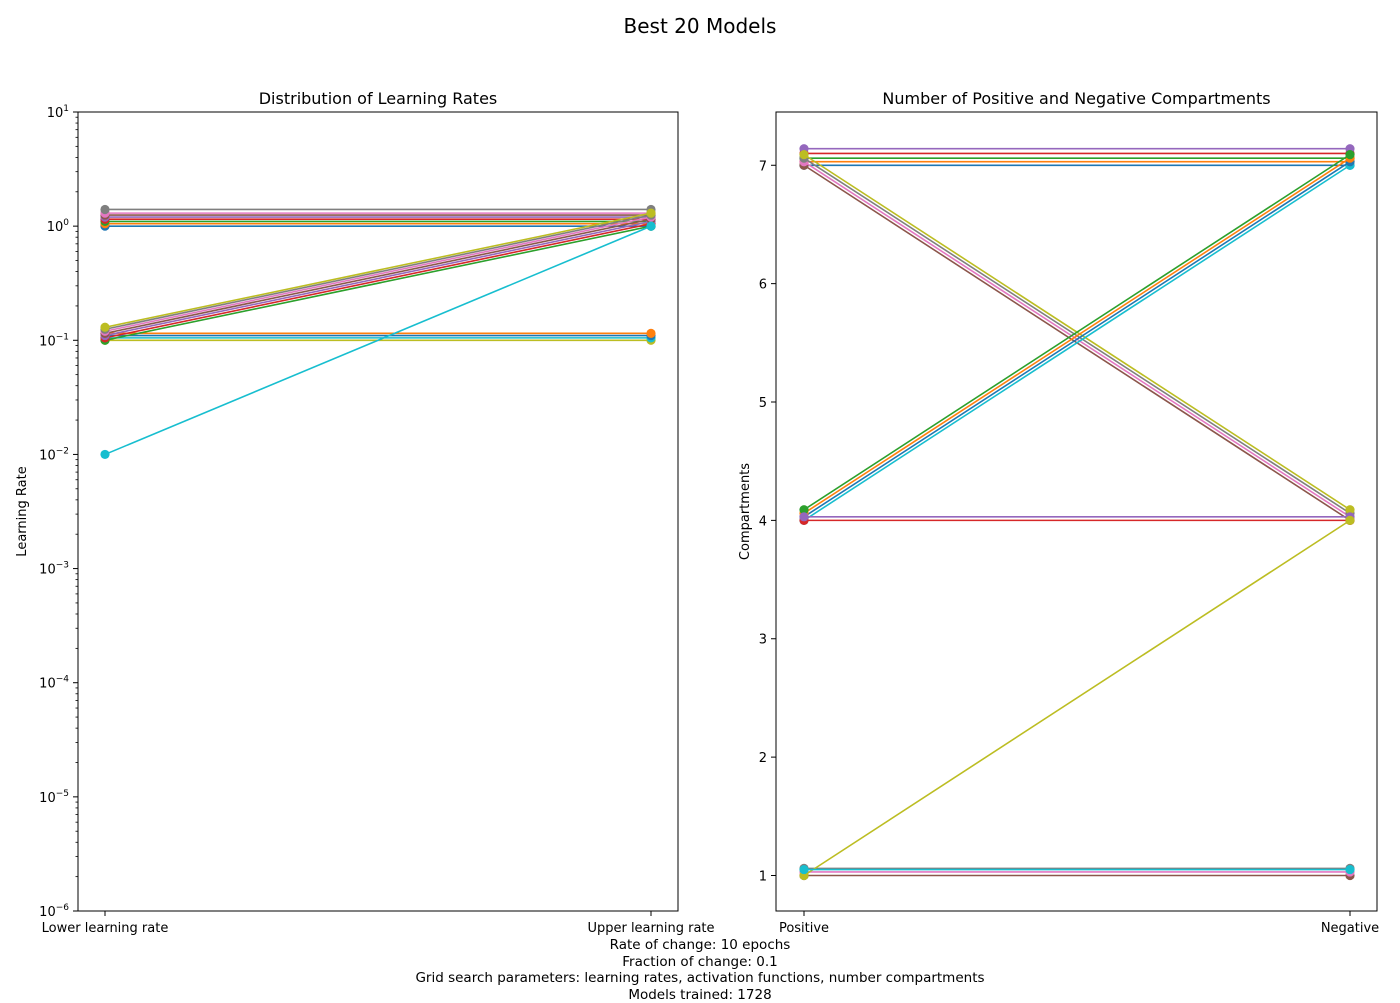 This screenshot has width=1400, height=1003. I want to click on series-group, so click(378, 332).